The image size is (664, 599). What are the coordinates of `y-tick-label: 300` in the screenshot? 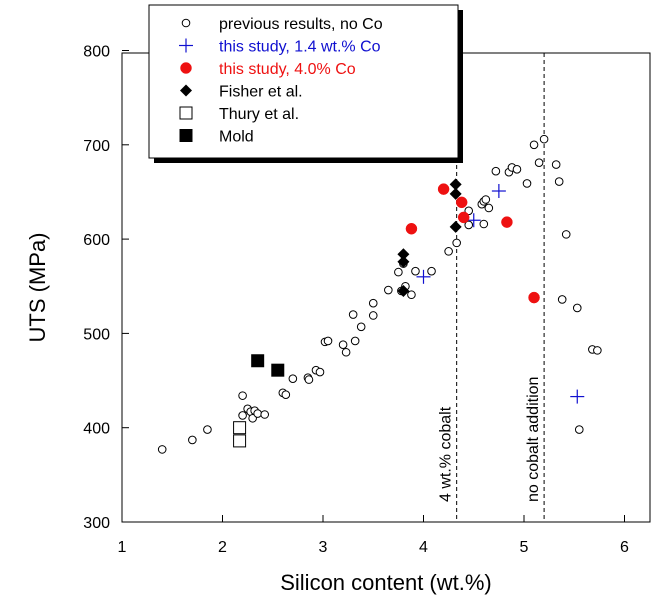 It's located at (96, 523).